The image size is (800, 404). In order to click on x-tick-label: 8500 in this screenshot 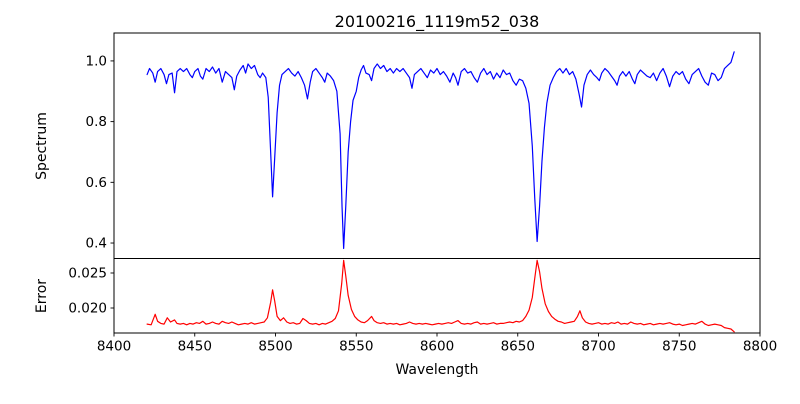, I will do `click(275, 347)`.